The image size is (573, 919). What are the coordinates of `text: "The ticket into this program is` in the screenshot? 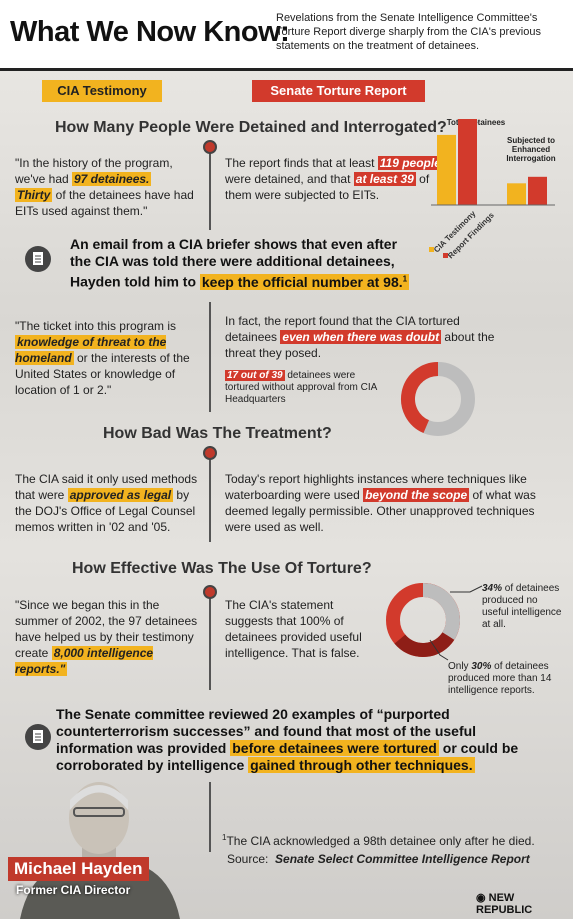 It's located at (95, 326).